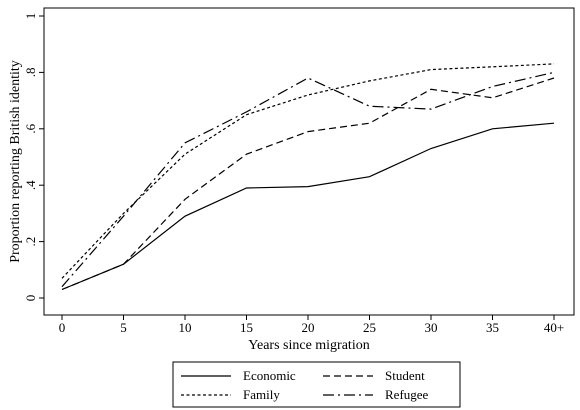 Image resolution: width=580 pixels, height=410 pixels. Describe the element at coordinates (492, 327) in the screenshot. I see `x-tick-label: 35` at that location.